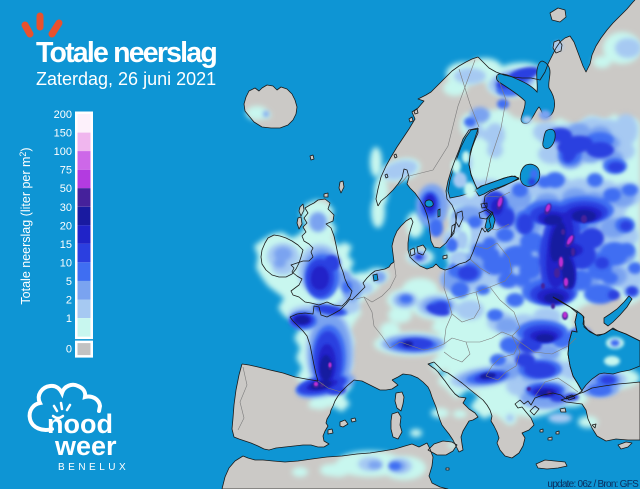 The height and width of the screenshot is (489, 640). I want to click on svg-text: 30, so click(66, 208).